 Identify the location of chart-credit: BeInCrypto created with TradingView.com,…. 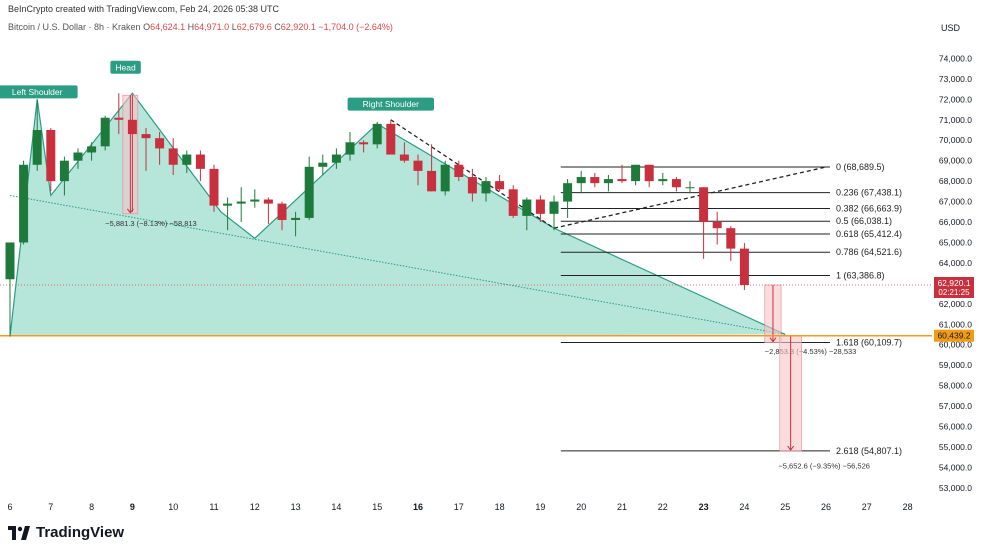
(143, 9).